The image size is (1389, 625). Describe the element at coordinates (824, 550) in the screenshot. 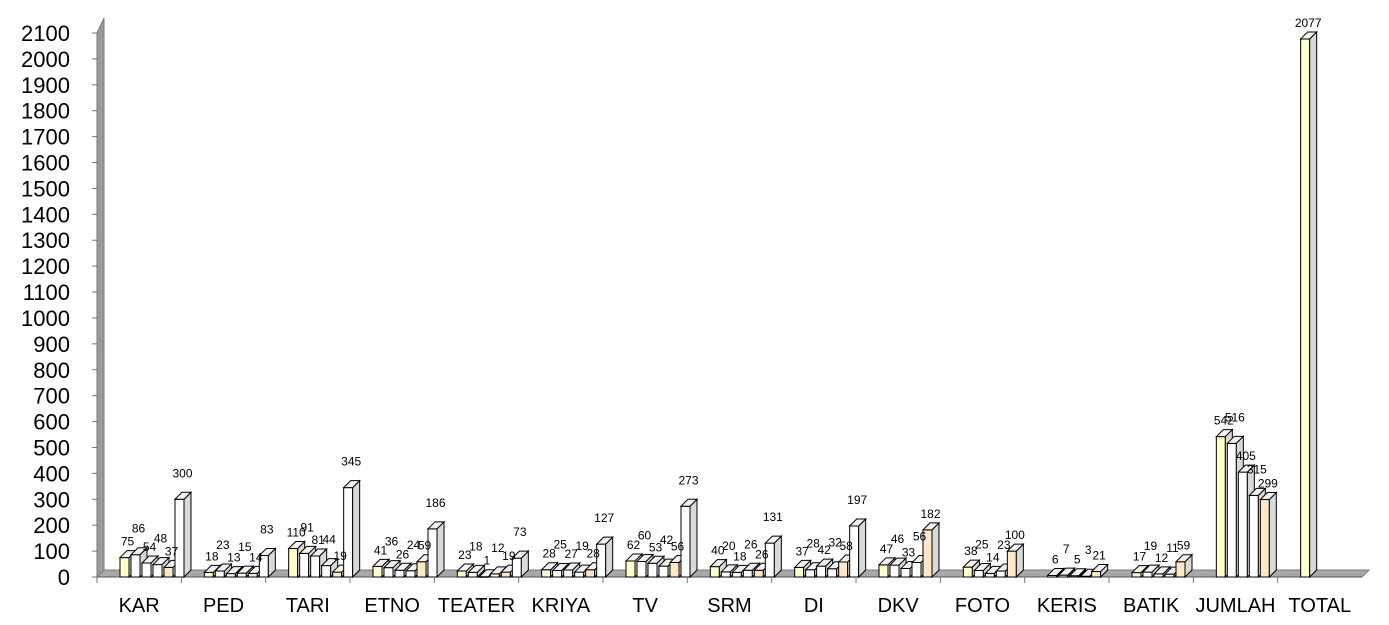

I see `data-label: 42` at that location.